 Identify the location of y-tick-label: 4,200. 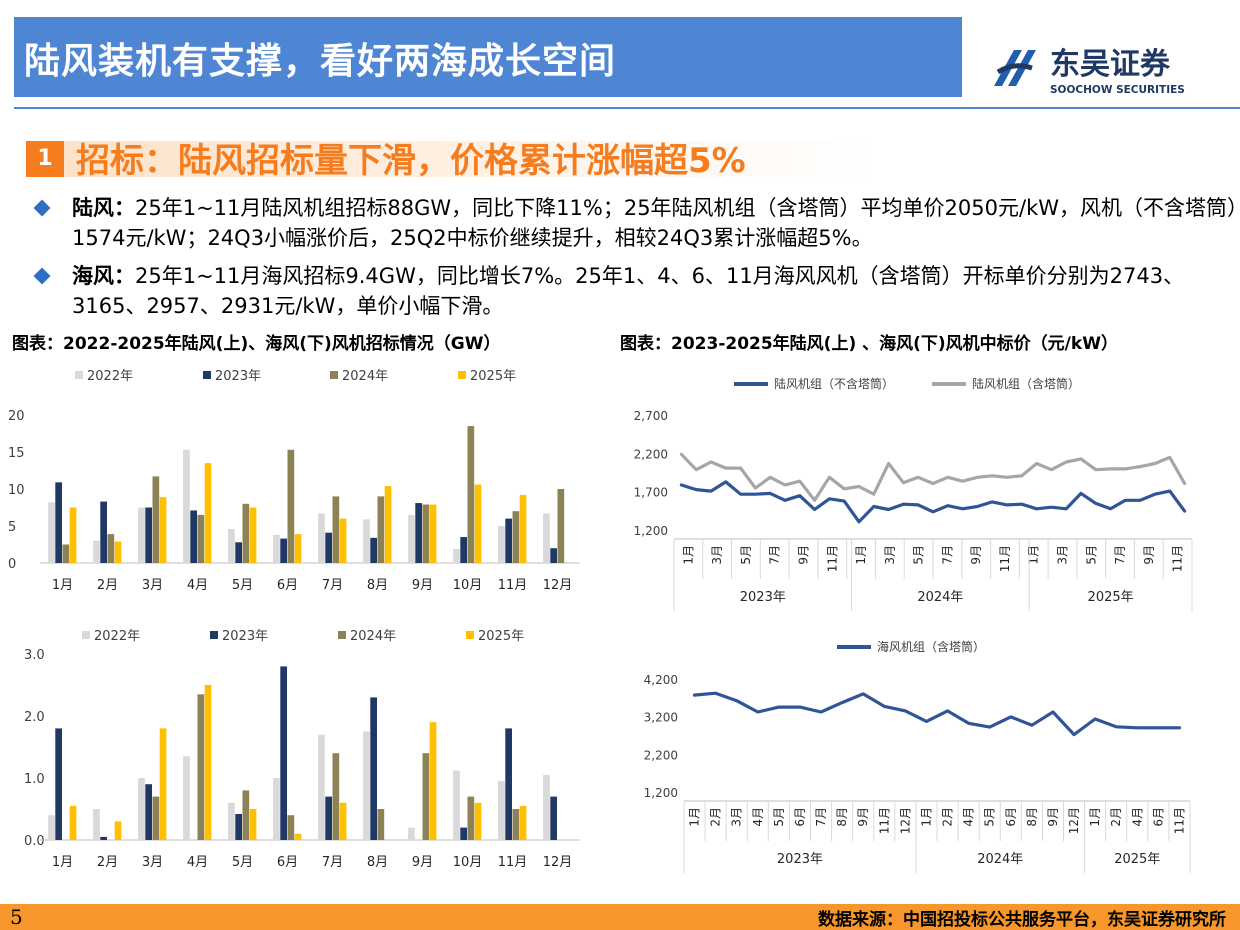
(661, 680).